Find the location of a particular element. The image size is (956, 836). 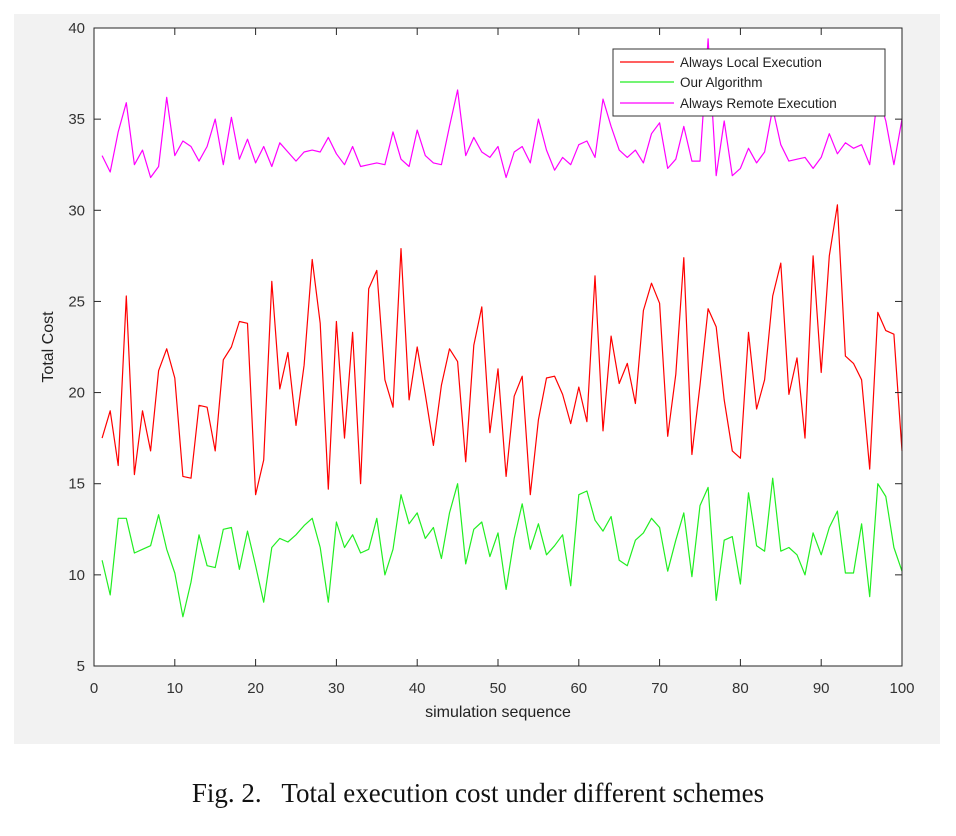

x-tick-label: 90 is located at coordinates (821, 688).